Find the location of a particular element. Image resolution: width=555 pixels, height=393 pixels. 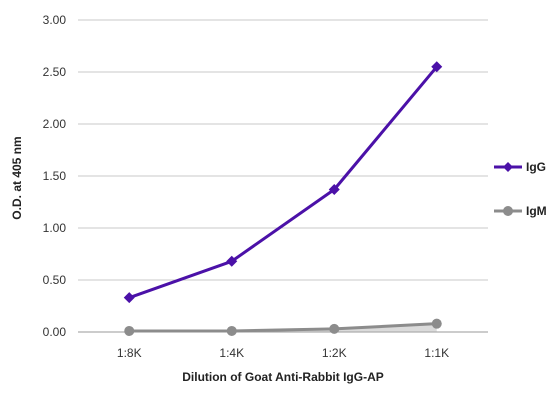

legend-igg-marker is located at coordinates (508, 167).